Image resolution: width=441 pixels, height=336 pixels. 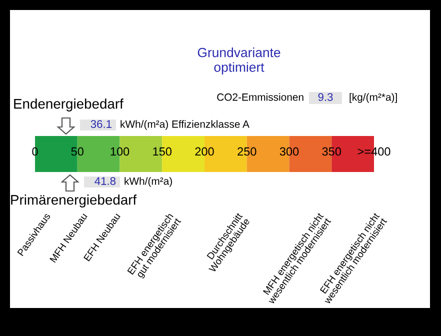 I want to click on text: kWh/(m²a), so click(x=148, y=182).